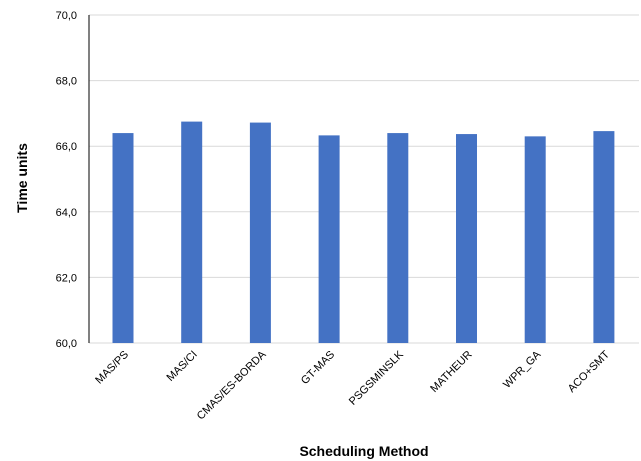 The height and width of the screenshot is (461, 641). Describe the element at coordinates (22, 178) in the screenshot. I see `y-axis-title: Time units` at that location.